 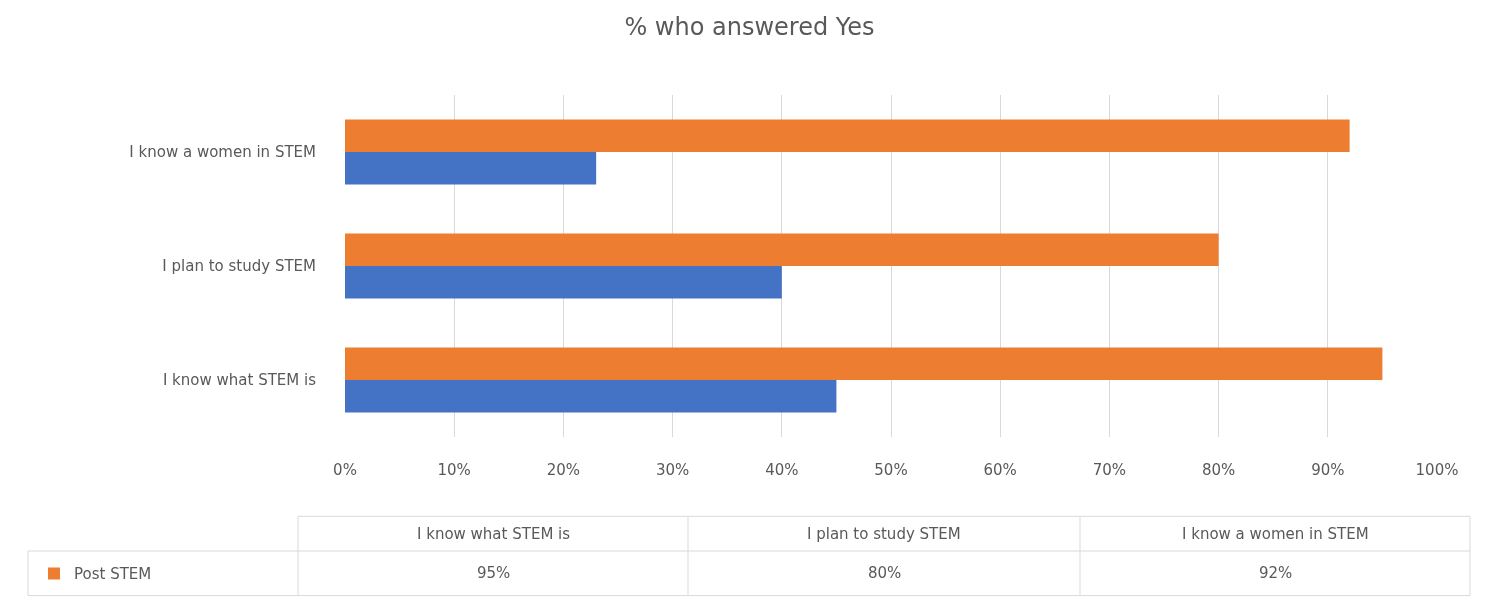 I want to click on category-label: I know what STEM is, so click(x=494, y=534).